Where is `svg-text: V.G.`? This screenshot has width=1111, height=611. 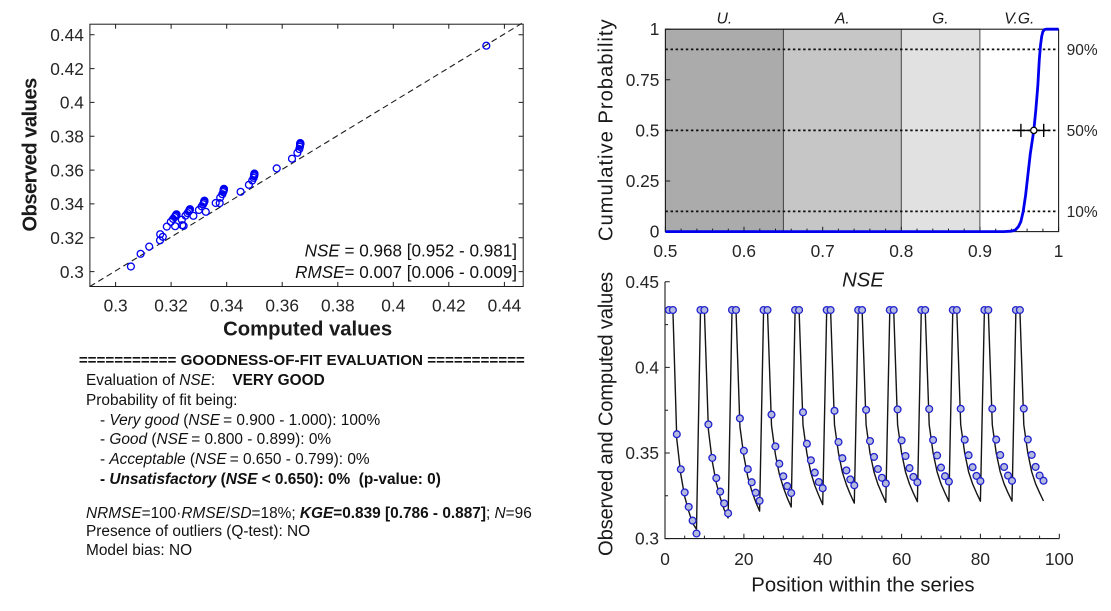
svg-text: V.G. is located at coordinates (1019, 19).